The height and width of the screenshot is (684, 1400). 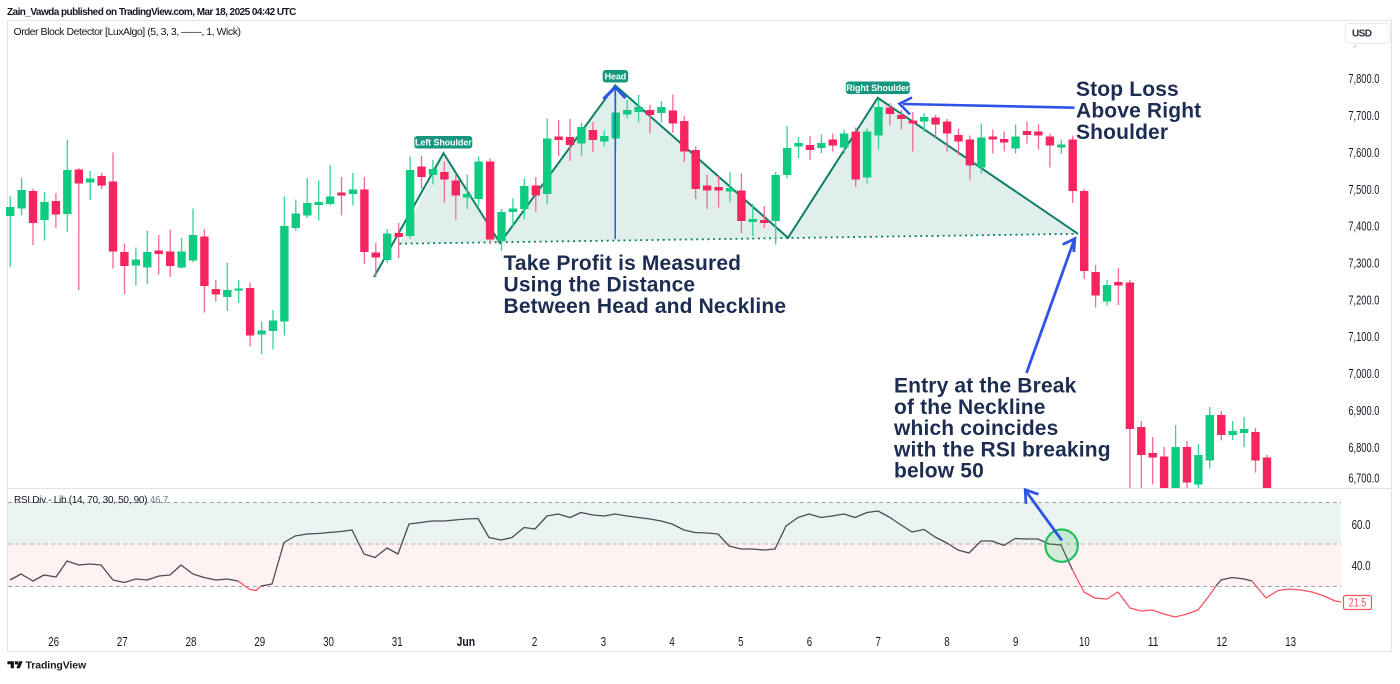 What do you see at coordinates (53, 641) in the screenshot?
I see `svg-text: 26` at bounding box center [53, 641].